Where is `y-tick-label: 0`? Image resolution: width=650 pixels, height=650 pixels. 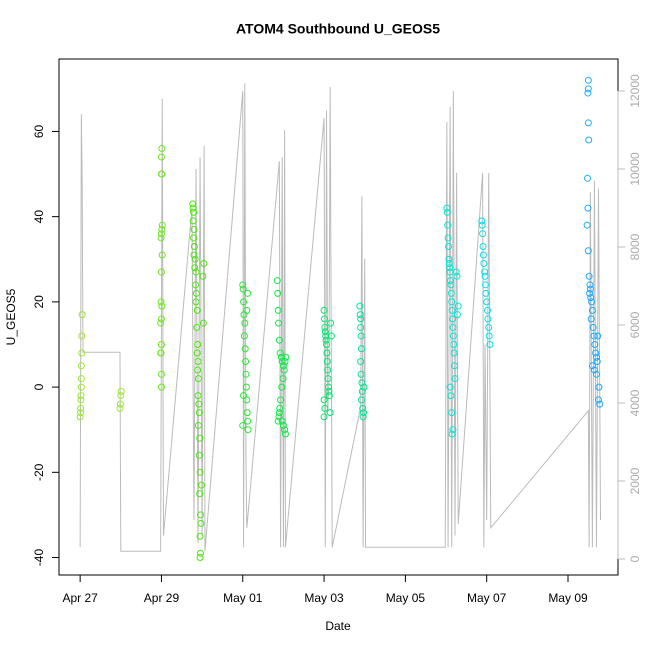 y-tick-label: 0 is located at coordinates (39, 386).